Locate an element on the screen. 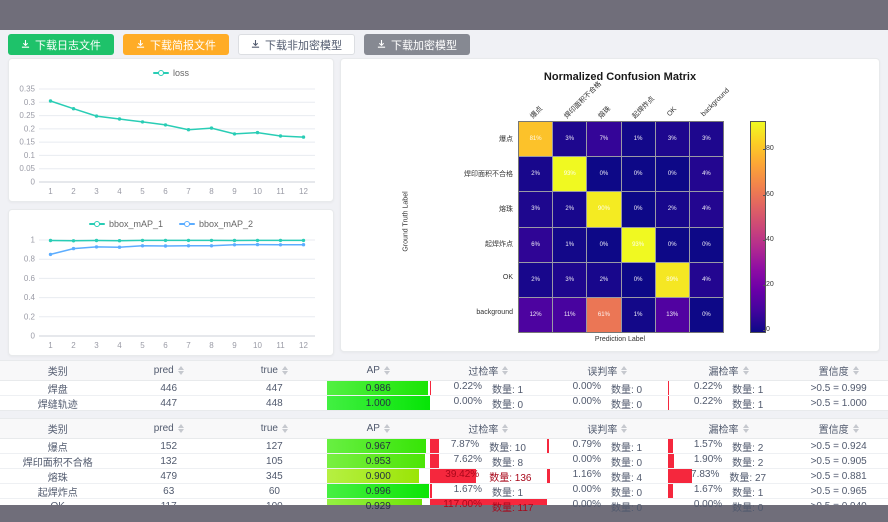 Image resolution: width=888 pixels, height=522 pixels. y-tick-label: 0.35 is located at coordinates (27, 89).